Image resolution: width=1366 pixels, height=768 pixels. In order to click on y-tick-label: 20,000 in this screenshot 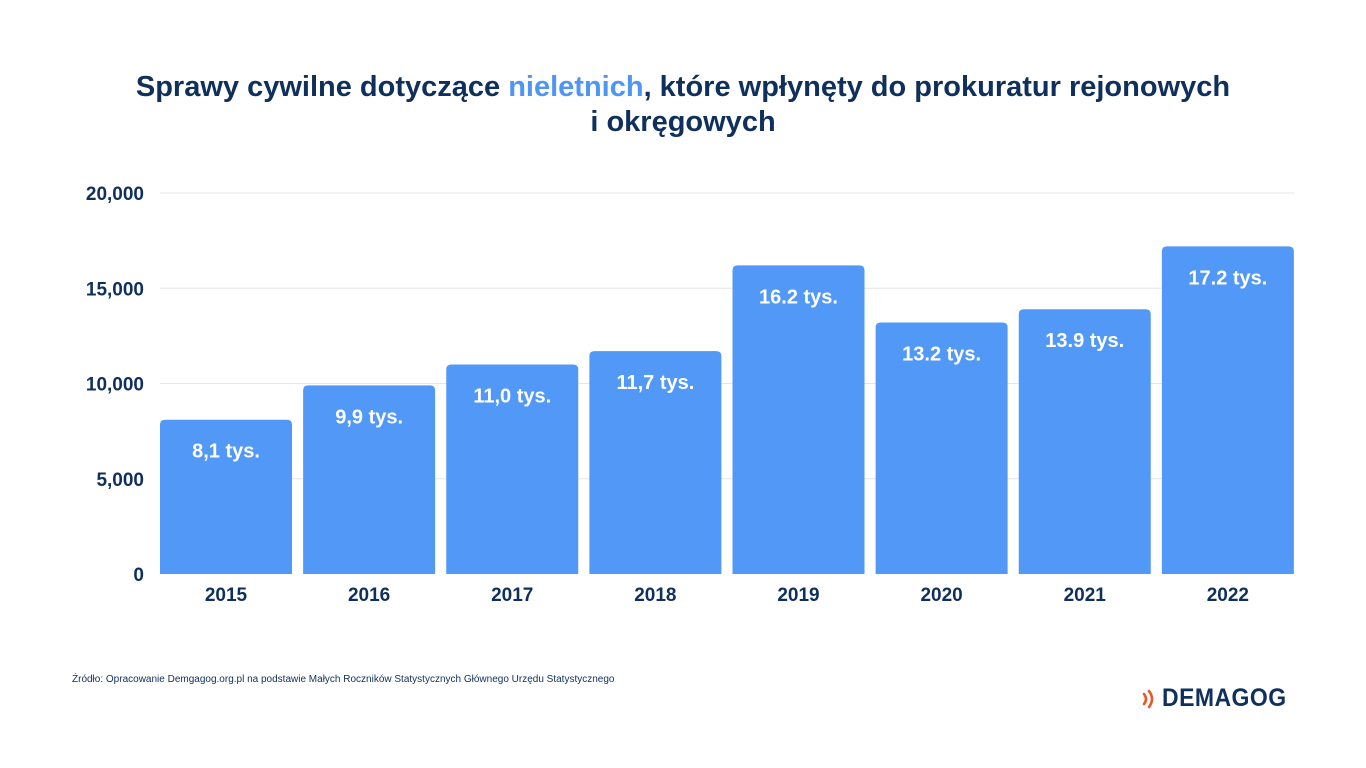, I will do `click(115, 194)`.